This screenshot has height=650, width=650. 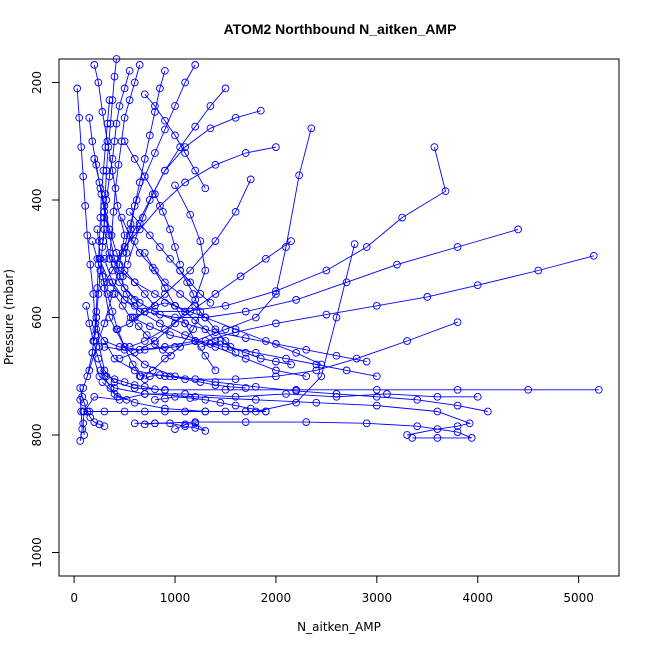 What do you see at coordinates (37, 435) in the screenshot?
I see `y-tick-label: 800` at bounding box center [37, 435].